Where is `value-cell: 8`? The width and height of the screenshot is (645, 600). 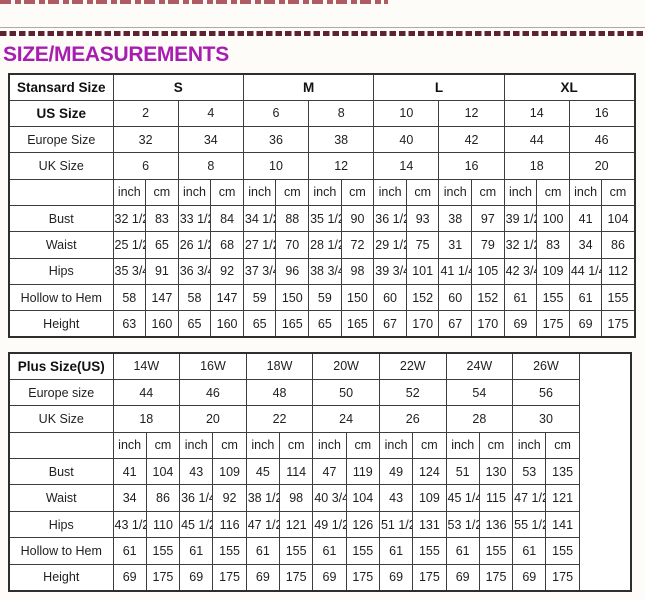
value-cell: 8 is located at coordinates (341, 113).